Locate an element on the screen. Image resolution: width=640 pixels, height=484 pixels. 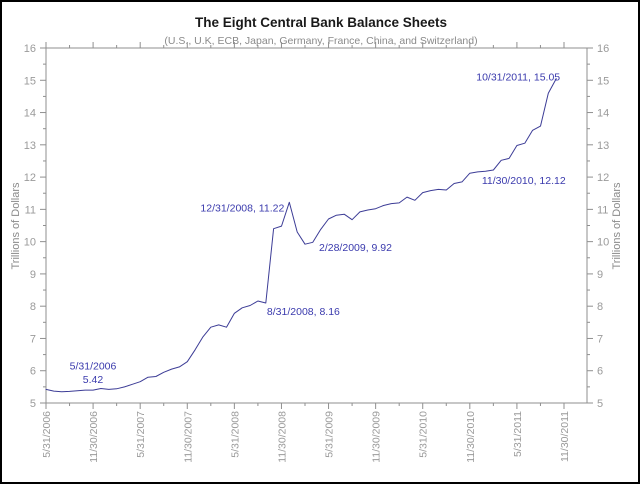
y-tick-label-right: 9 is located at coordinates (600, 275).